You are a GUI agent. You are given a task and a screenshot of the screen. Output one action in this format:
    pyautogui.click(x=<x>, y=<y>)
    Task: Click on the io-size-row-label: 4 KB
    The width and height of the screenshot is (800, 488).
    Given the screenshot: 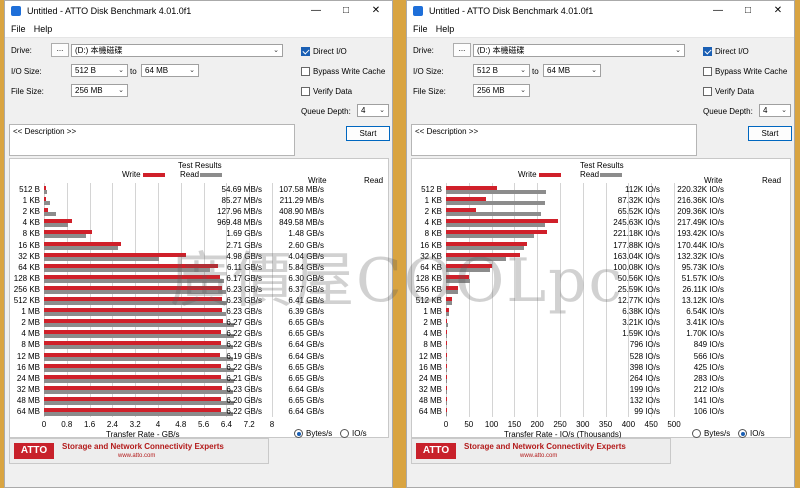 What is the action you would take?
    pyautogui.click(x=433, y=223)
    